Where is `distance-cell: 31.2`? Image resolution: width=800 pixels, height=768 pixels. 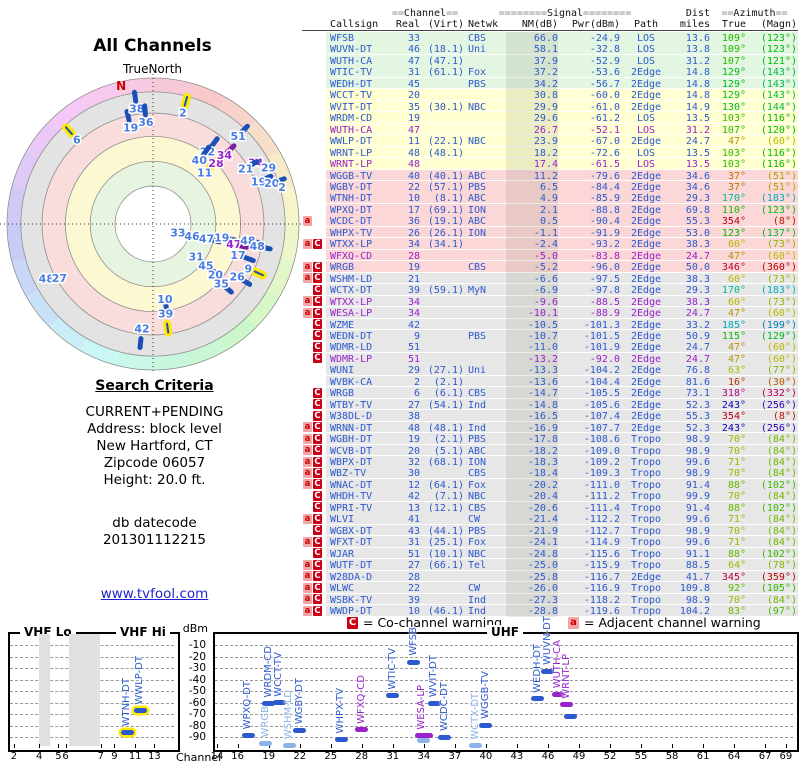
distance-cell: 31.2 is located at coordinates (697, 61).